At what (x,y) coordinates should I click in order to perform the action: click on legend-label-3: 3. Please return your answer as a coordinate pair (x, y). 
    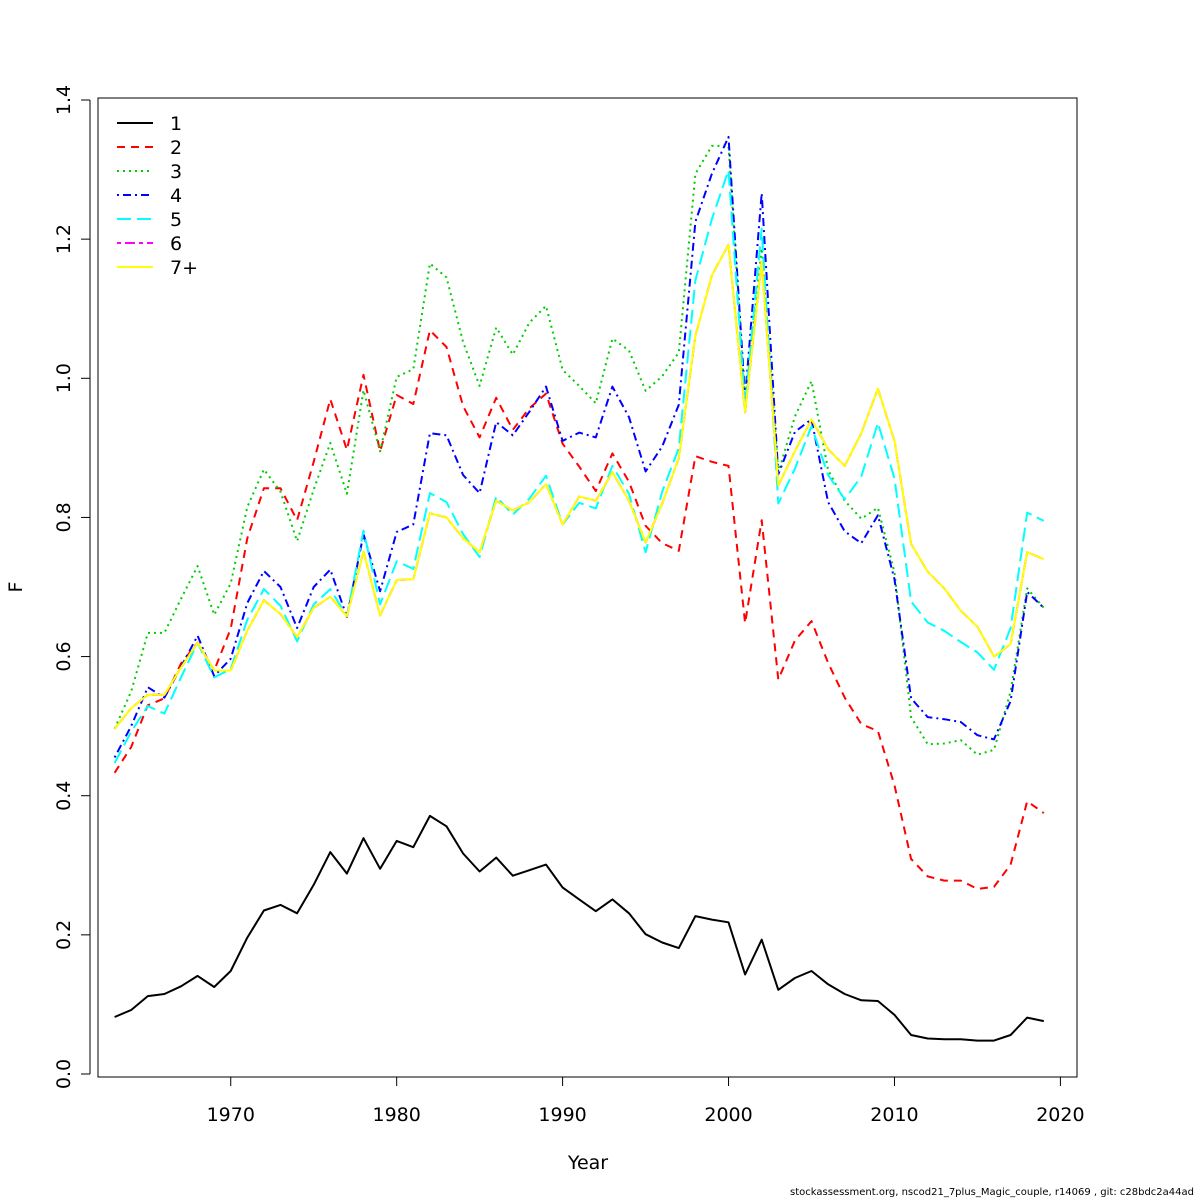
    Looking at the image, I should click on (176, 172).